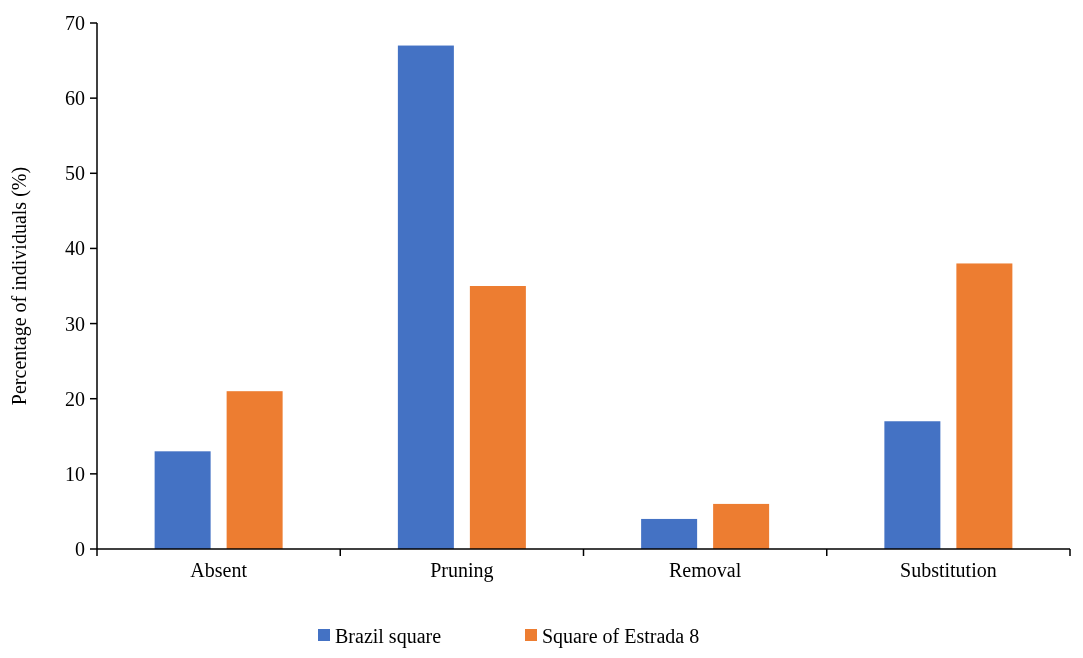 Image resolution: width=1083 pixels, height=658 pixels. Describe the element at coordinates (19, 286) in the screenshot. I see `y-axis-title: Percentage of individuals (%)` at that location.